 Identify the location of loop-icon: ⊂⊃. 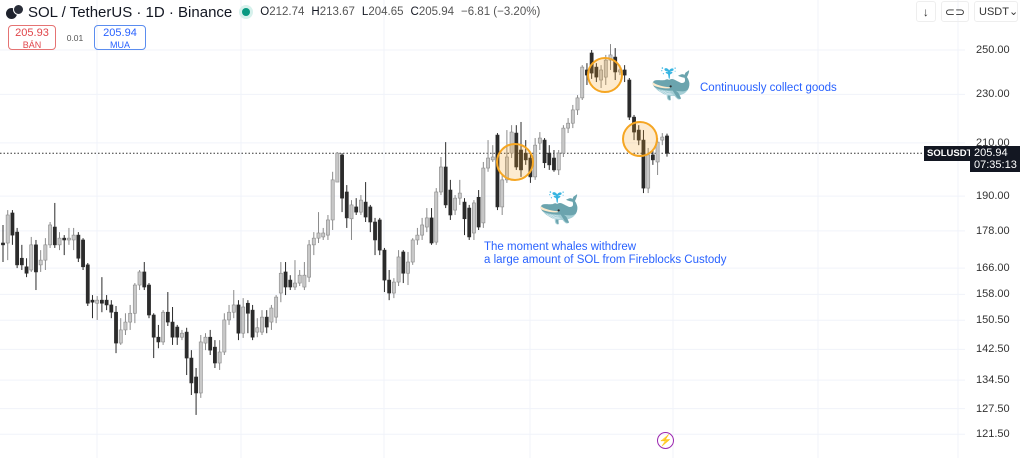
(954, 11).